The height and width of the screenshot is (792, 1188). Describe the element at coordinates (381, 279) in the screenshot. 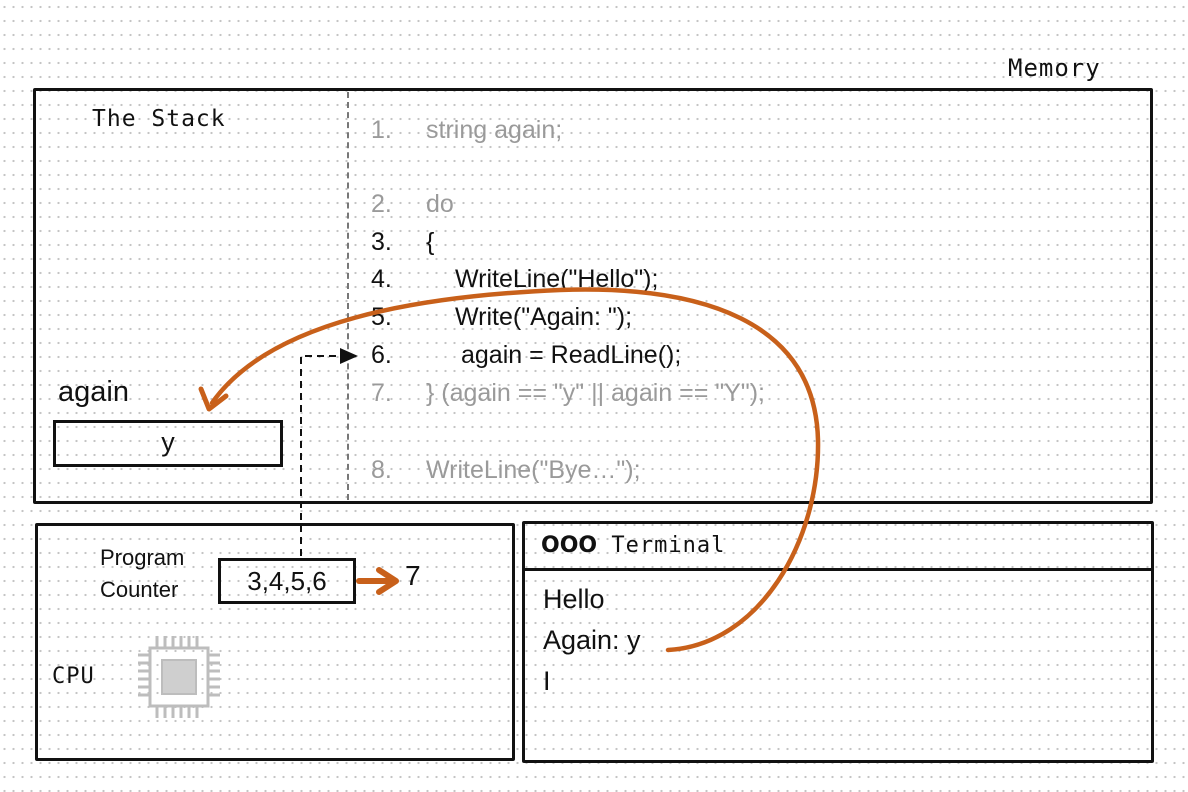

I see `code-line-number: 4.` at that location.